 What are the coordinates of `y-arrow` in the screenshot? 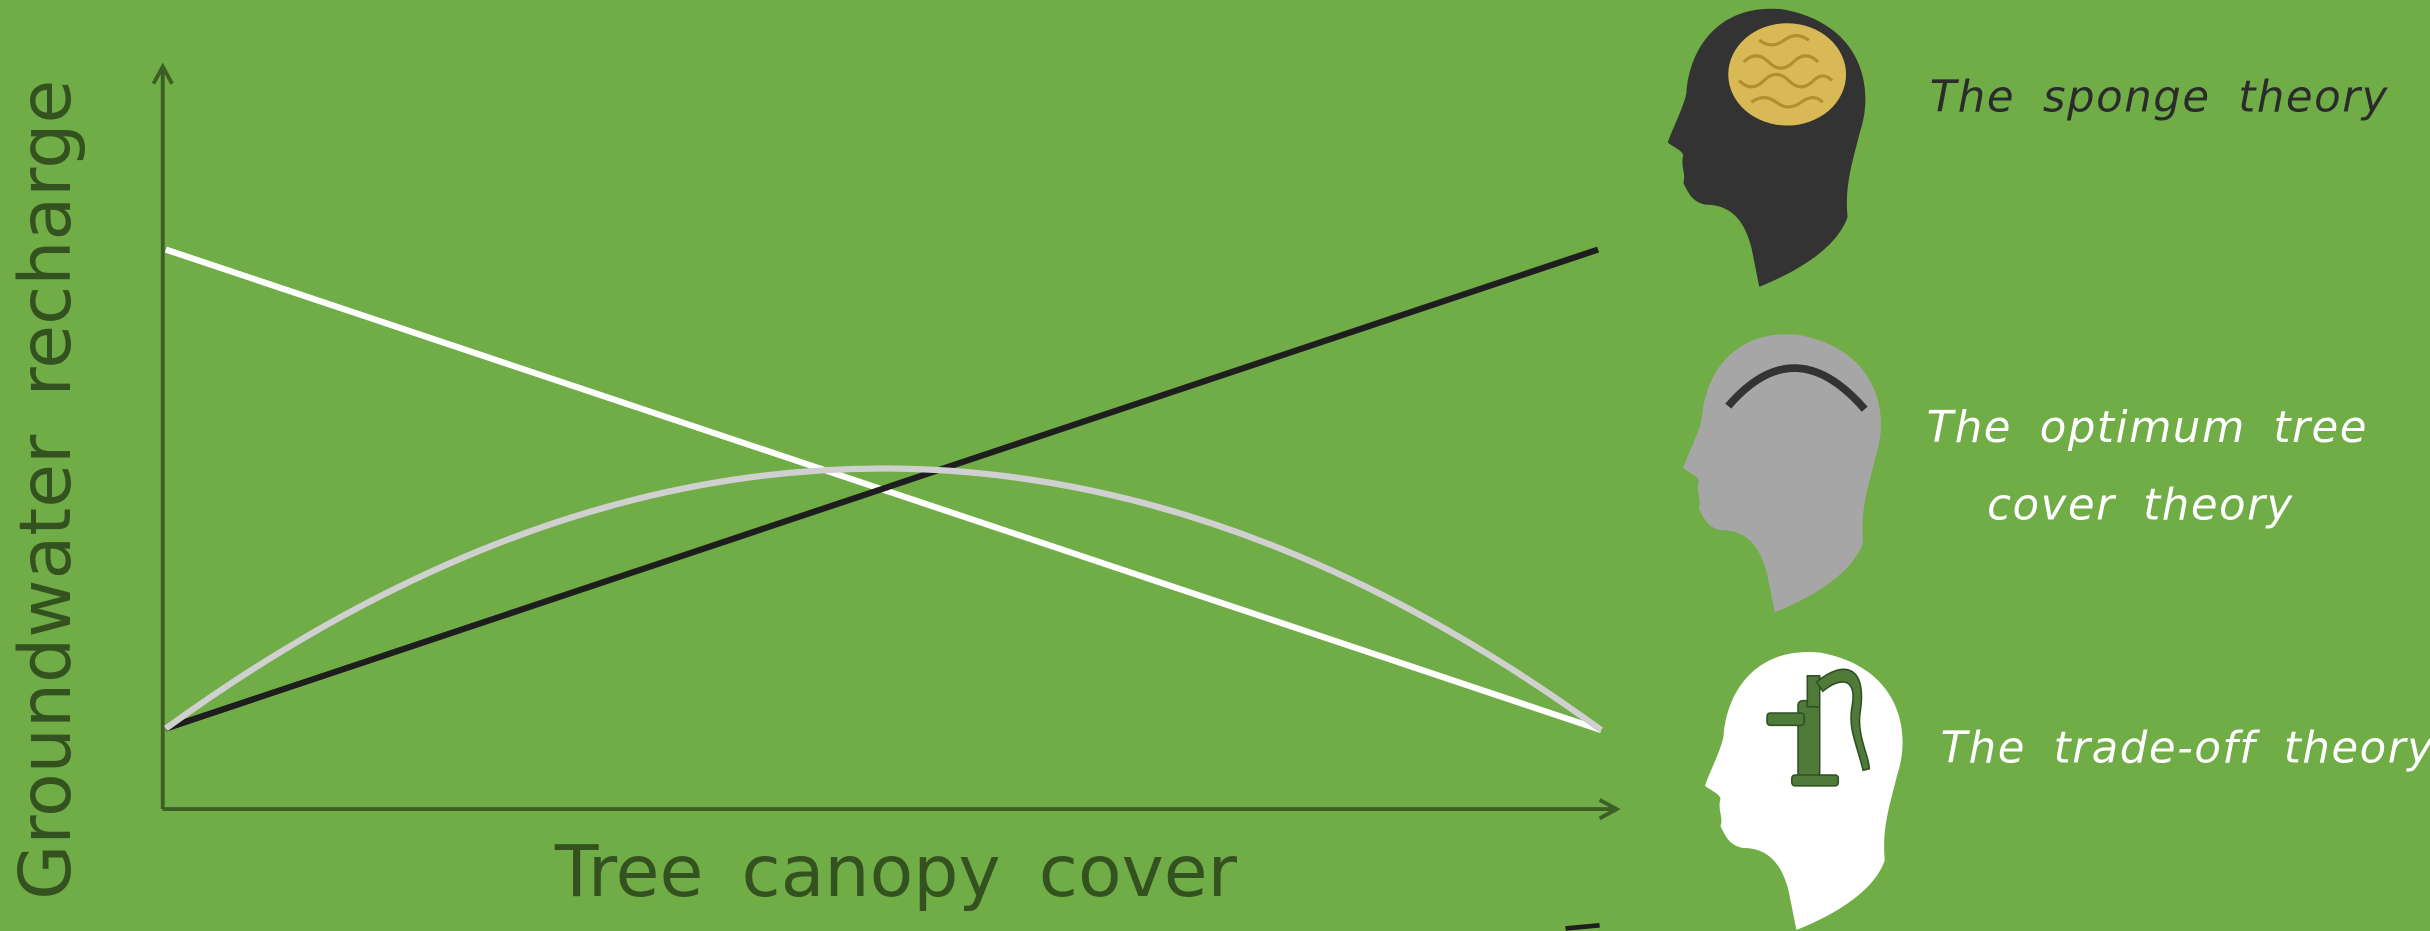 It's located at (162, 73).